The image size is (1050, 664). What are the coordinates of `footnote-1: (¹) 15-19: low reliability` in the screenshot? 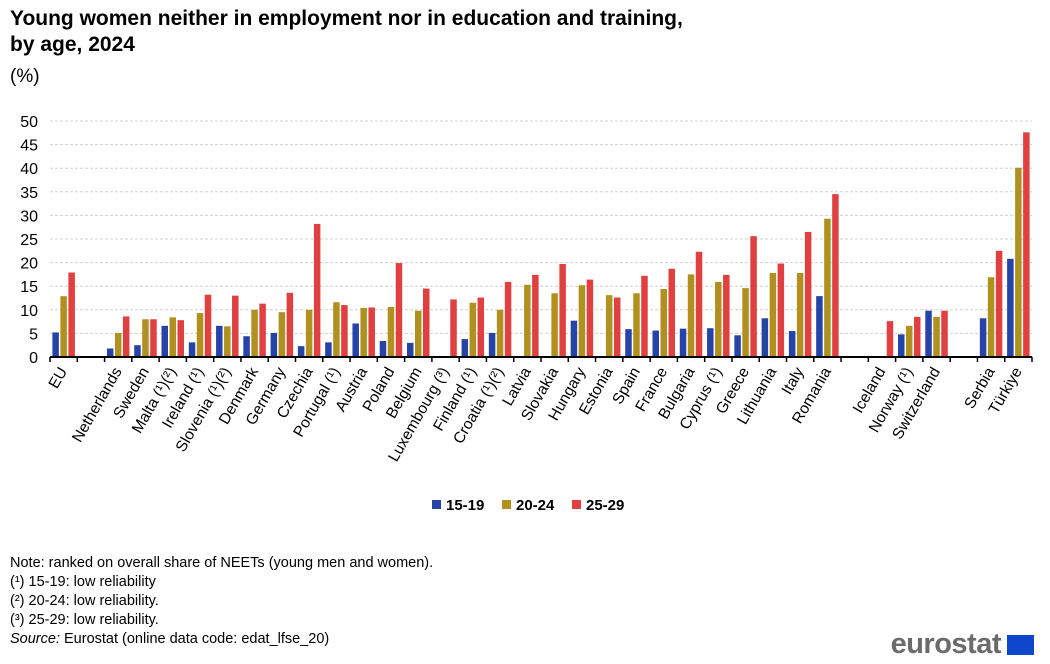 It's located at (83, 582).